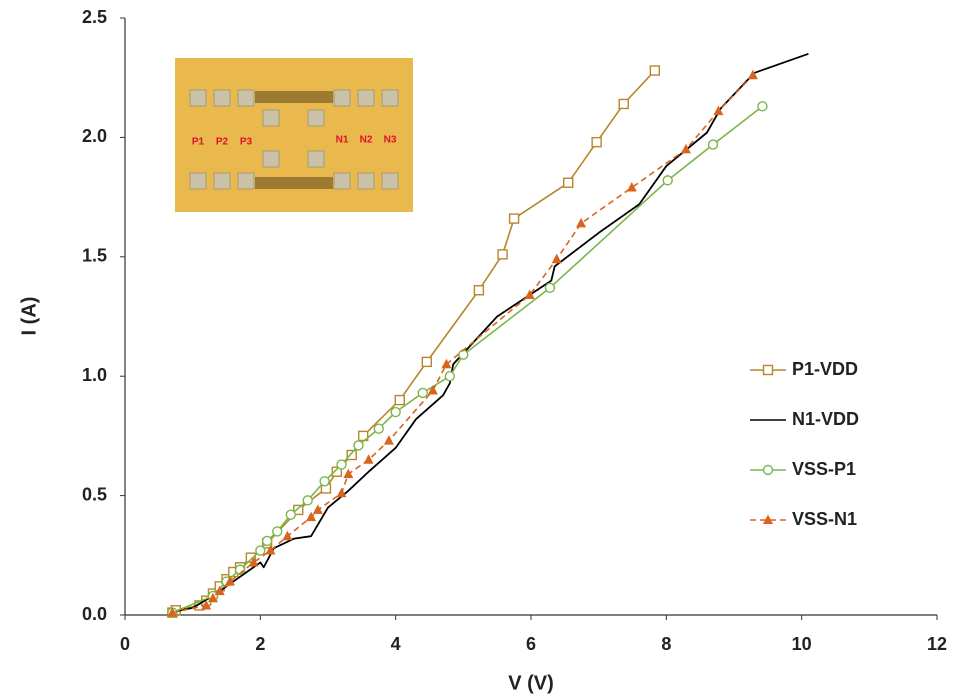  What do you see at coordinates (94, 494) in the screenshot?
I see `y-tick-label: 0.5` at bounding box center [94, 494].